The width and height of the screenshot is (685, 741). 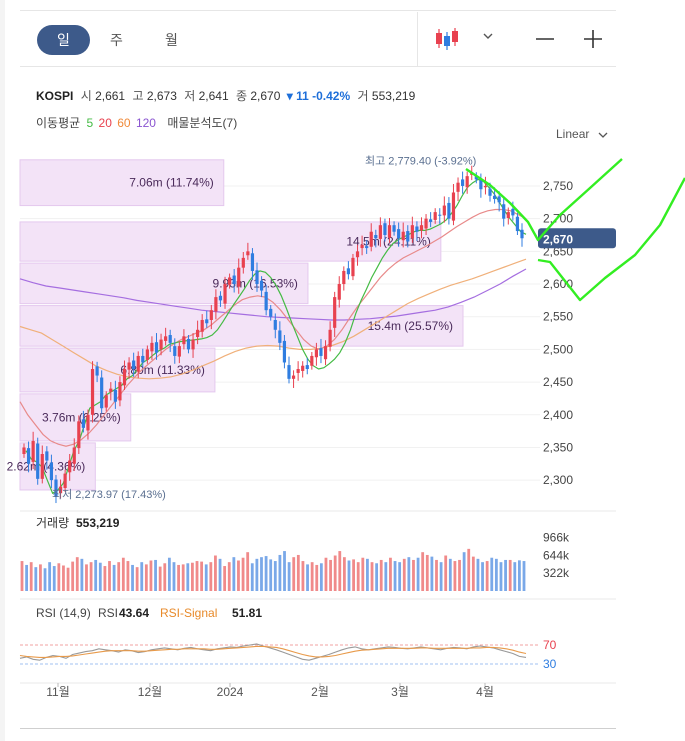 I want to click on volume-pane: 거래량 553,219 966k 644k 322k, so click(x=318, y=550).